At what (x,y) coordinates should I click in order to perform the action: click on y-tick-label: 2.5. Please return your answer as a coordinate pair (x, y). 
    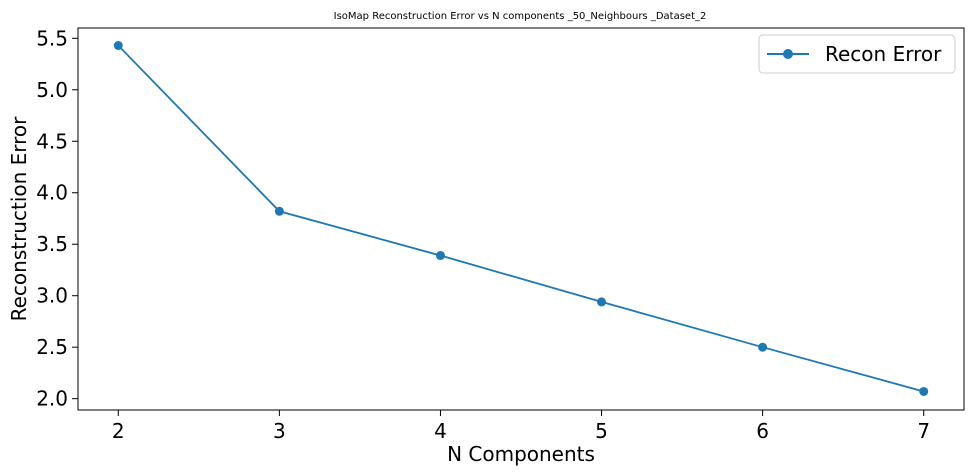
    Looking at the image, I should click on (52, 347).